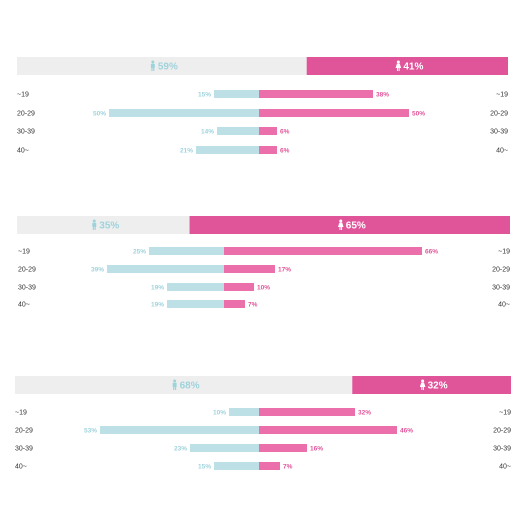 The width and height of the screenshot is (523, 523). Describe the element at coordinates (109, 226) in the screenshot. I see `male-percent: 35%` at that location.